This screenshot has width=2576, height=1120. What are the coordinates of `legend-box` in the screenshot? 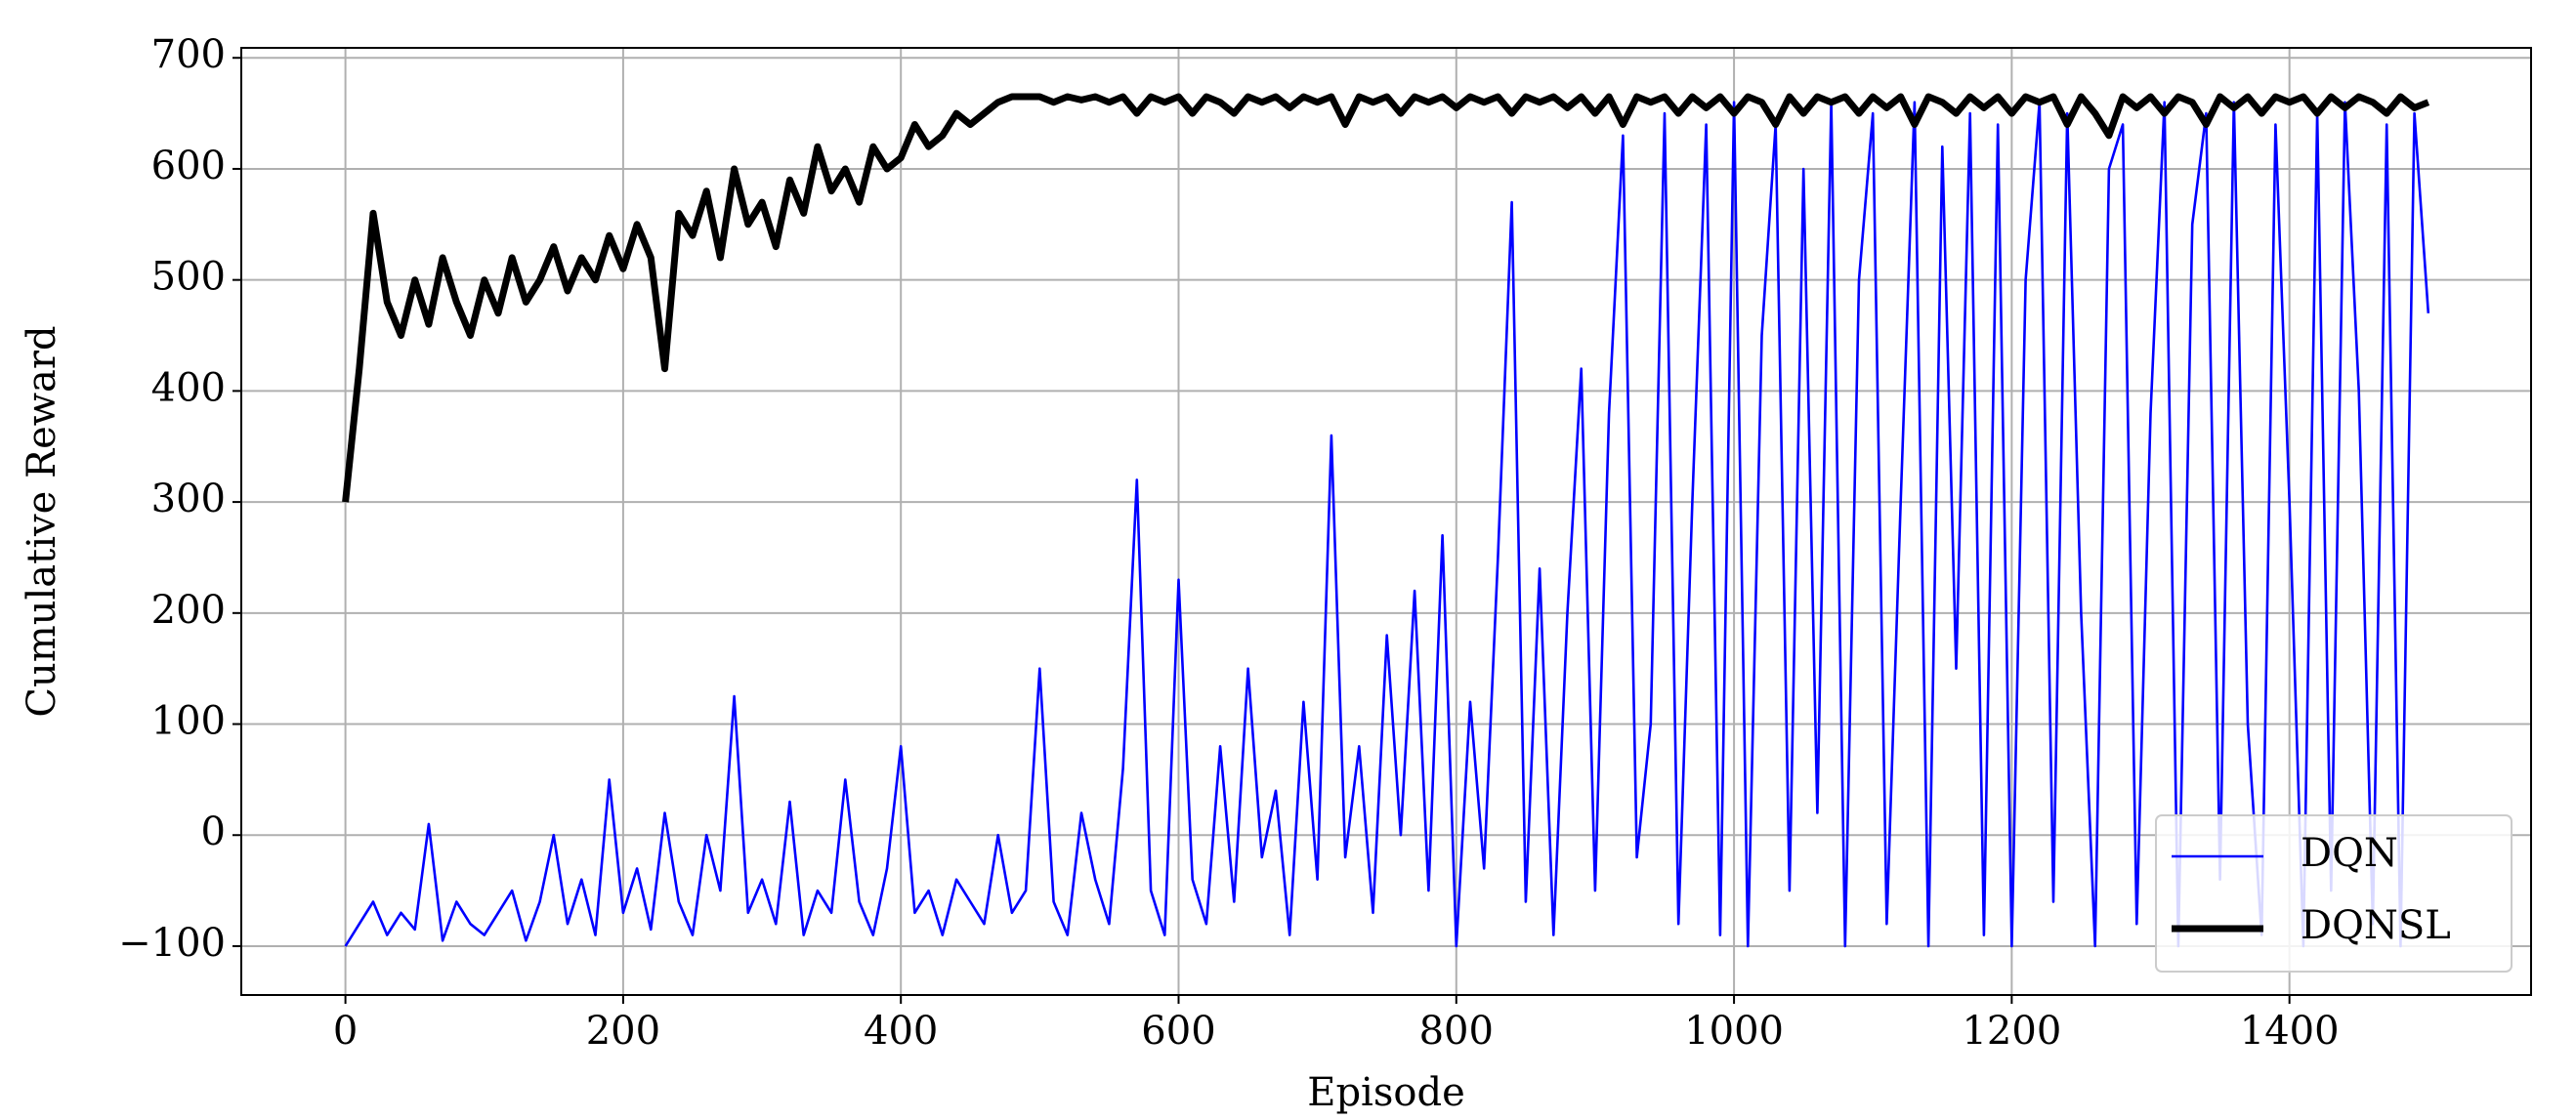 It's located at (2334, 893).